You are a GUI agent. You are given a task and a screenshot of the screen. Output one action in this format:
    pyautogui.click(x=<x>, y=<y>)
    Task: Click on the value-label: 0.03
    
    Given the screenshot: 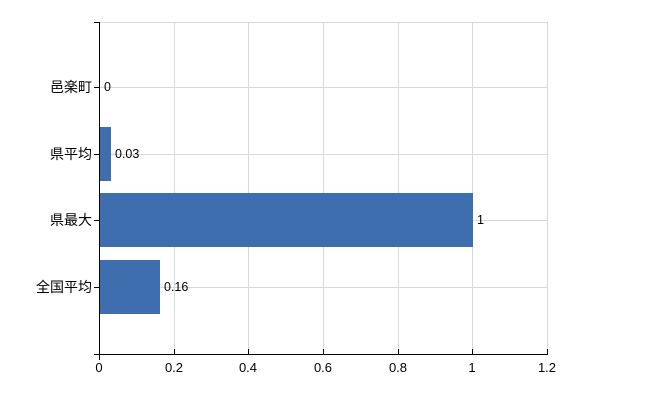 What is the action you would take?
    pyautogui.click(x=127, y=153)
    